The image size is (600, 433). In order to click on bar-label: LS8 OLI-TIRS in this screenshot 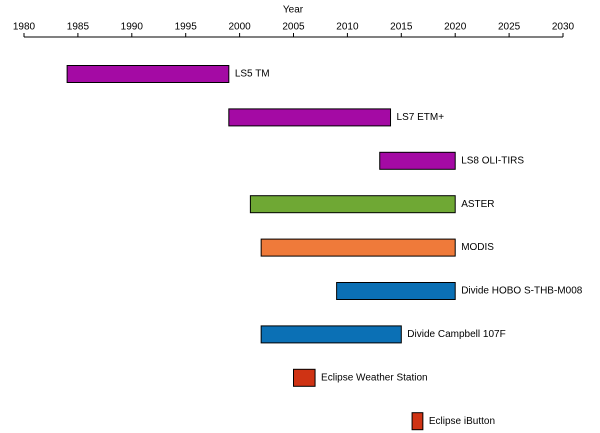, I will do `click(492, 160)`.